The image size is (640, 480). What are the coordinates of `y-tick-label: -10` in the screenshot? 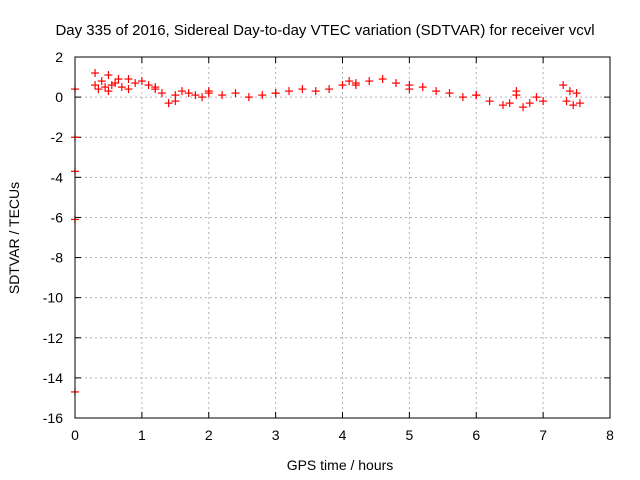 It's located at (53, 298).